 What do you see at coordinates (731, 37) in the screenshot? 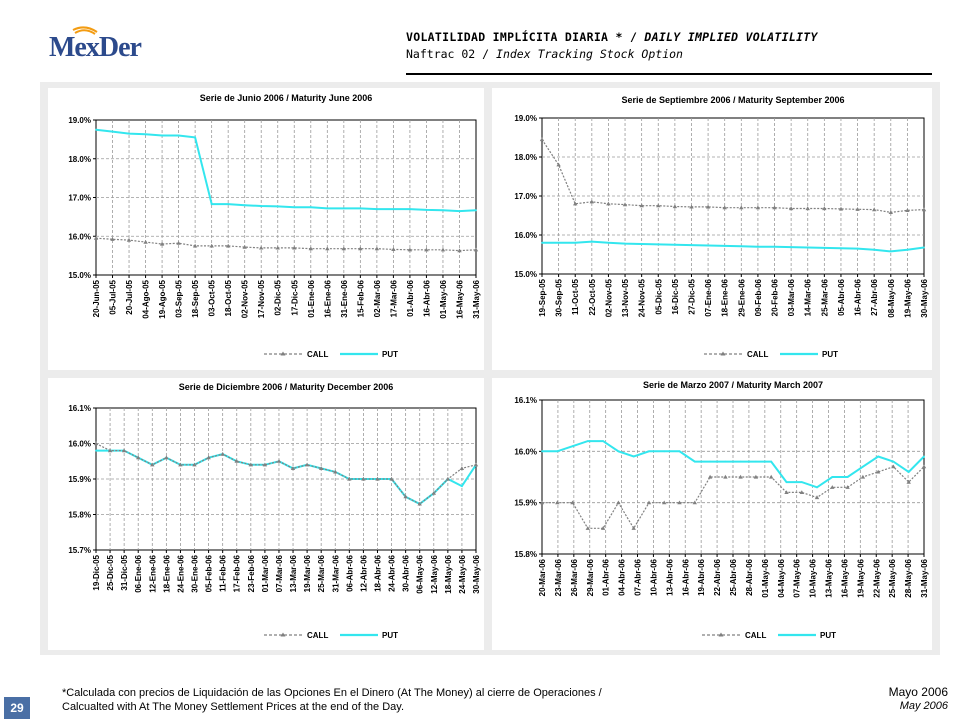
I see `title-en: DAILY IMPLIED VOLATILITY` at bounding box center [731, 37].